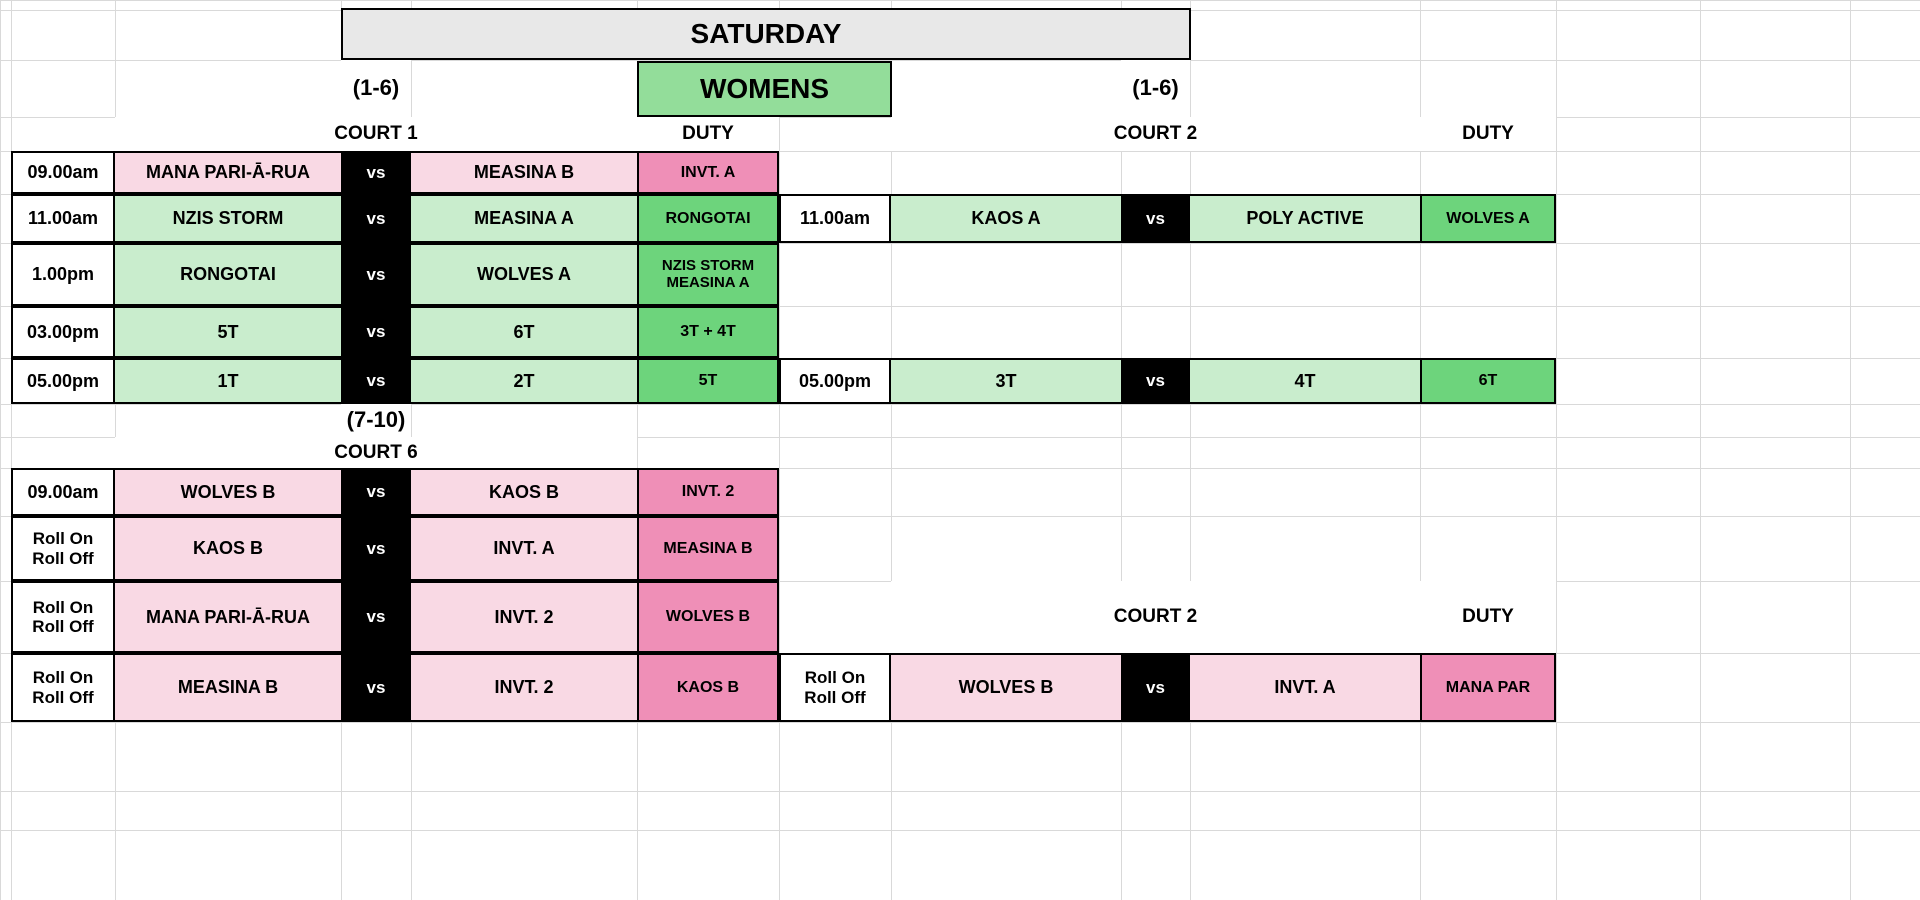 The image size is (1920, 900). Describe the element at coordinates (524, 218) in the screenshot. I see `away-team-cell: MEASINA A` at that location.